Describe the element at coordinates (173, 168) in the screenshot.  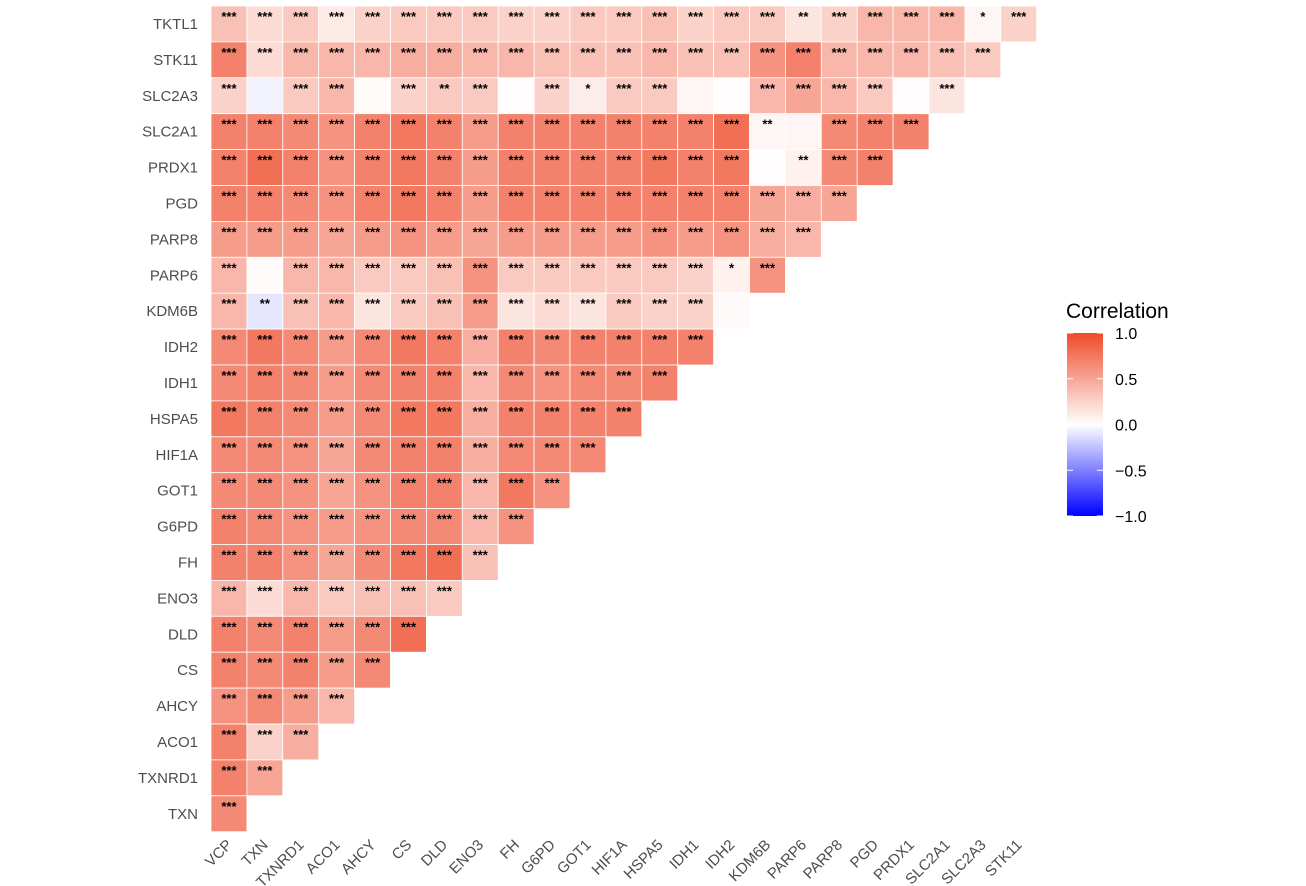
I see `y-tick-label: PRDX1` at that location.